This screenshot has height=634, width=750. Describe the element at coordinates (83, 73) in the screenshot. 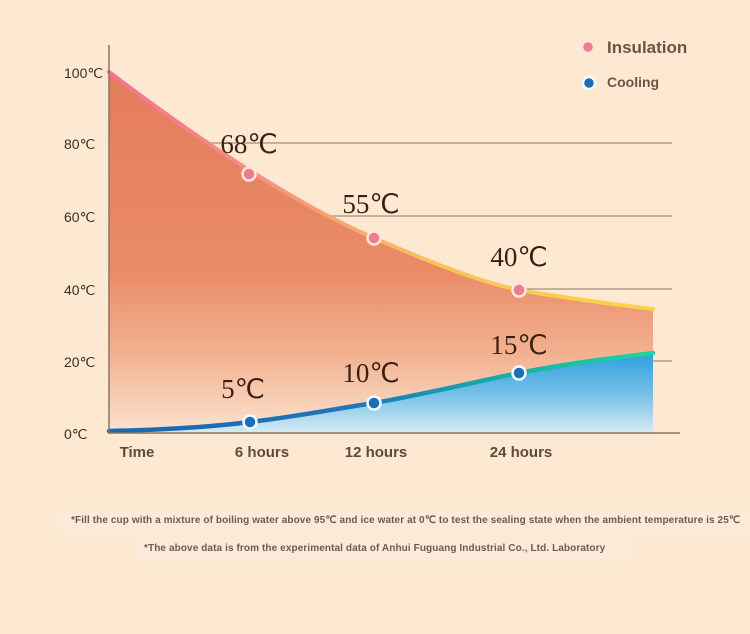

I see `y-tick-label: 100℃` at that location.